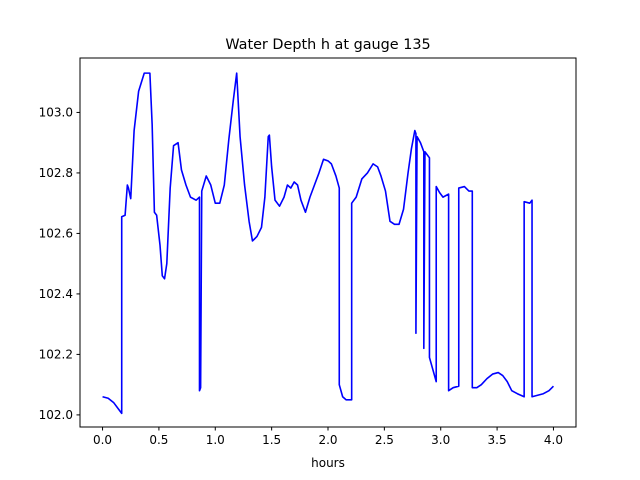 The height and width of the screenshot is (480, 640). What do you see at coordinates (327, 440) in the screenshot?
I see `x-tick-label: 2.0` at bounding box center [327, 440].